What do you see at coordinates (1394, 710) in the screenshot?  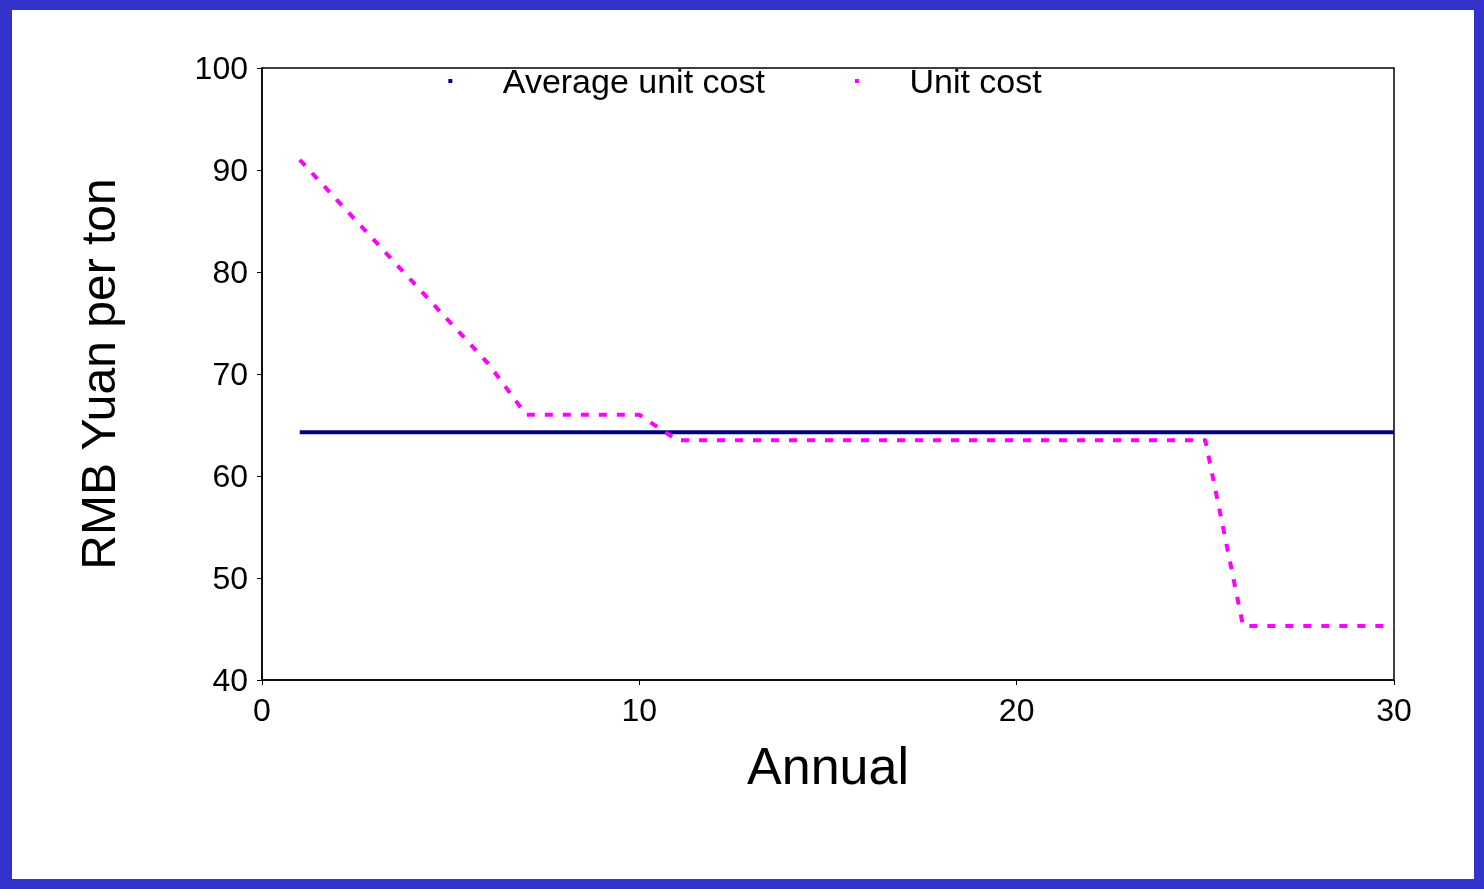 I see `x-tick-label: 30` at bounding box center [1394, 710].